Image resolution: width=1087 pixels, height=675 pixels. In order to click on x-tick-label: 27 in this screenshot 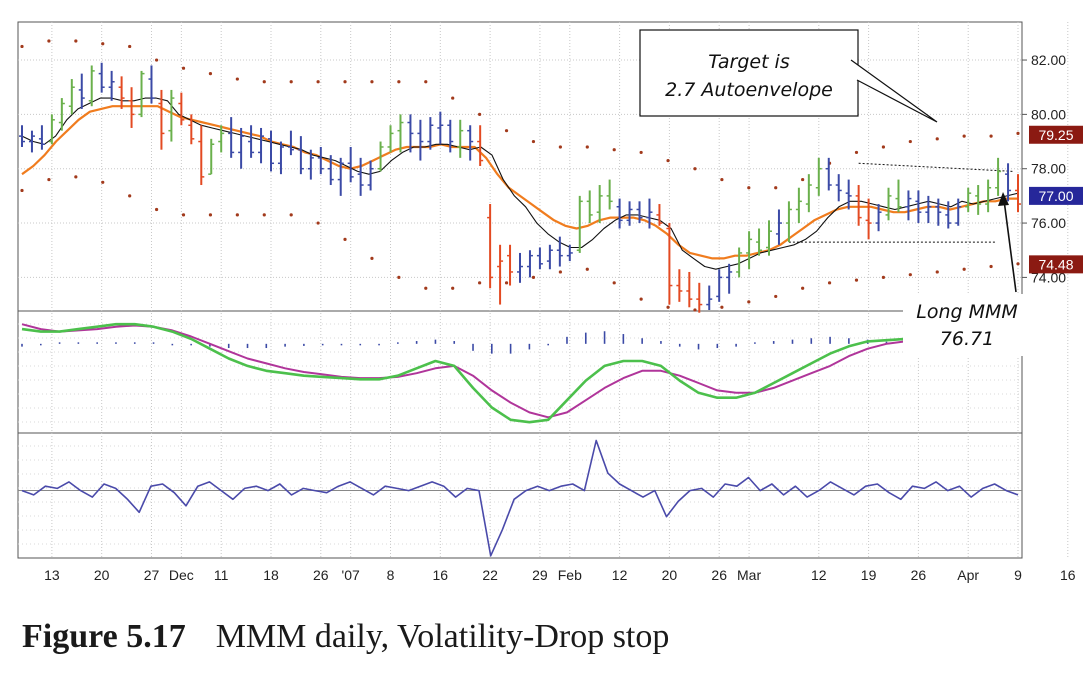, I will do `click(152, 575)`.